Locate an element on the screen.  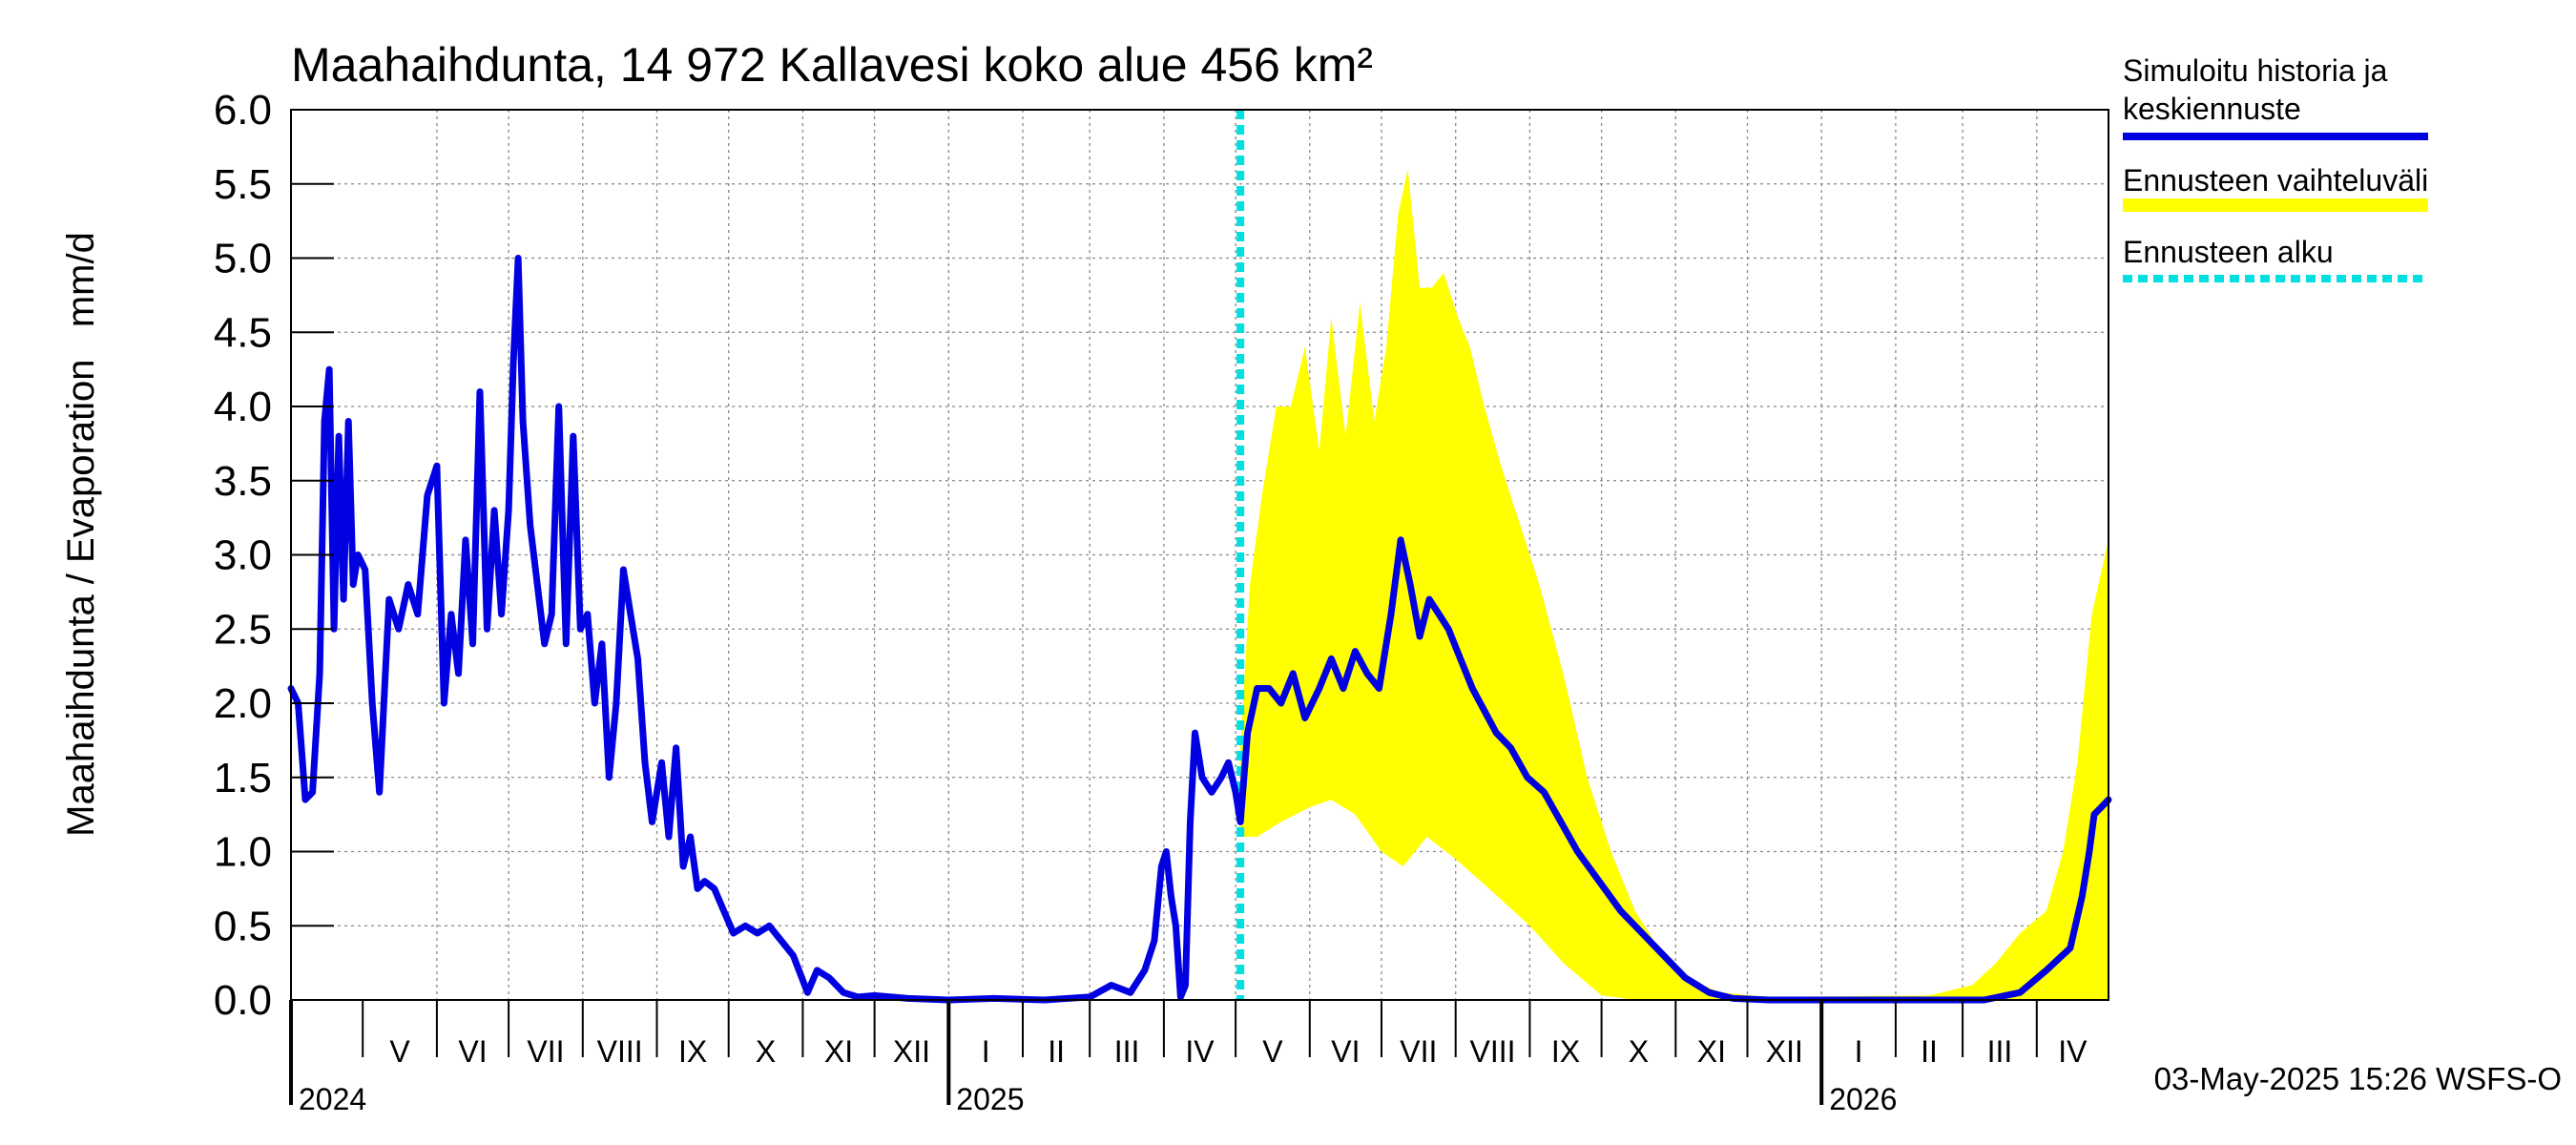
y-axis-ticks: 0.0 0.5 1.0 1.5 2.0 2.5 3.0 3.5 4.0 4.5 5.0 5.5 6.0 is located at coordinates (274, 555).